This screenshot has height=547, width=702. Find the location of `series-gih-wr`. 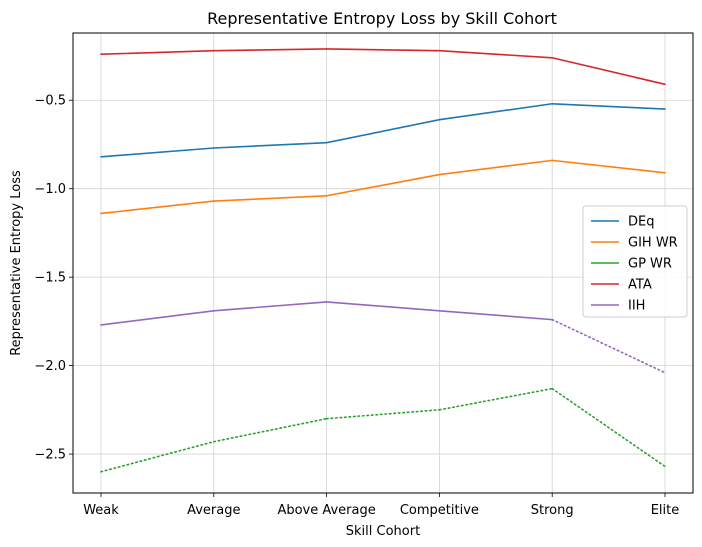

series-gih-wr is located at coordinates (383, 187).